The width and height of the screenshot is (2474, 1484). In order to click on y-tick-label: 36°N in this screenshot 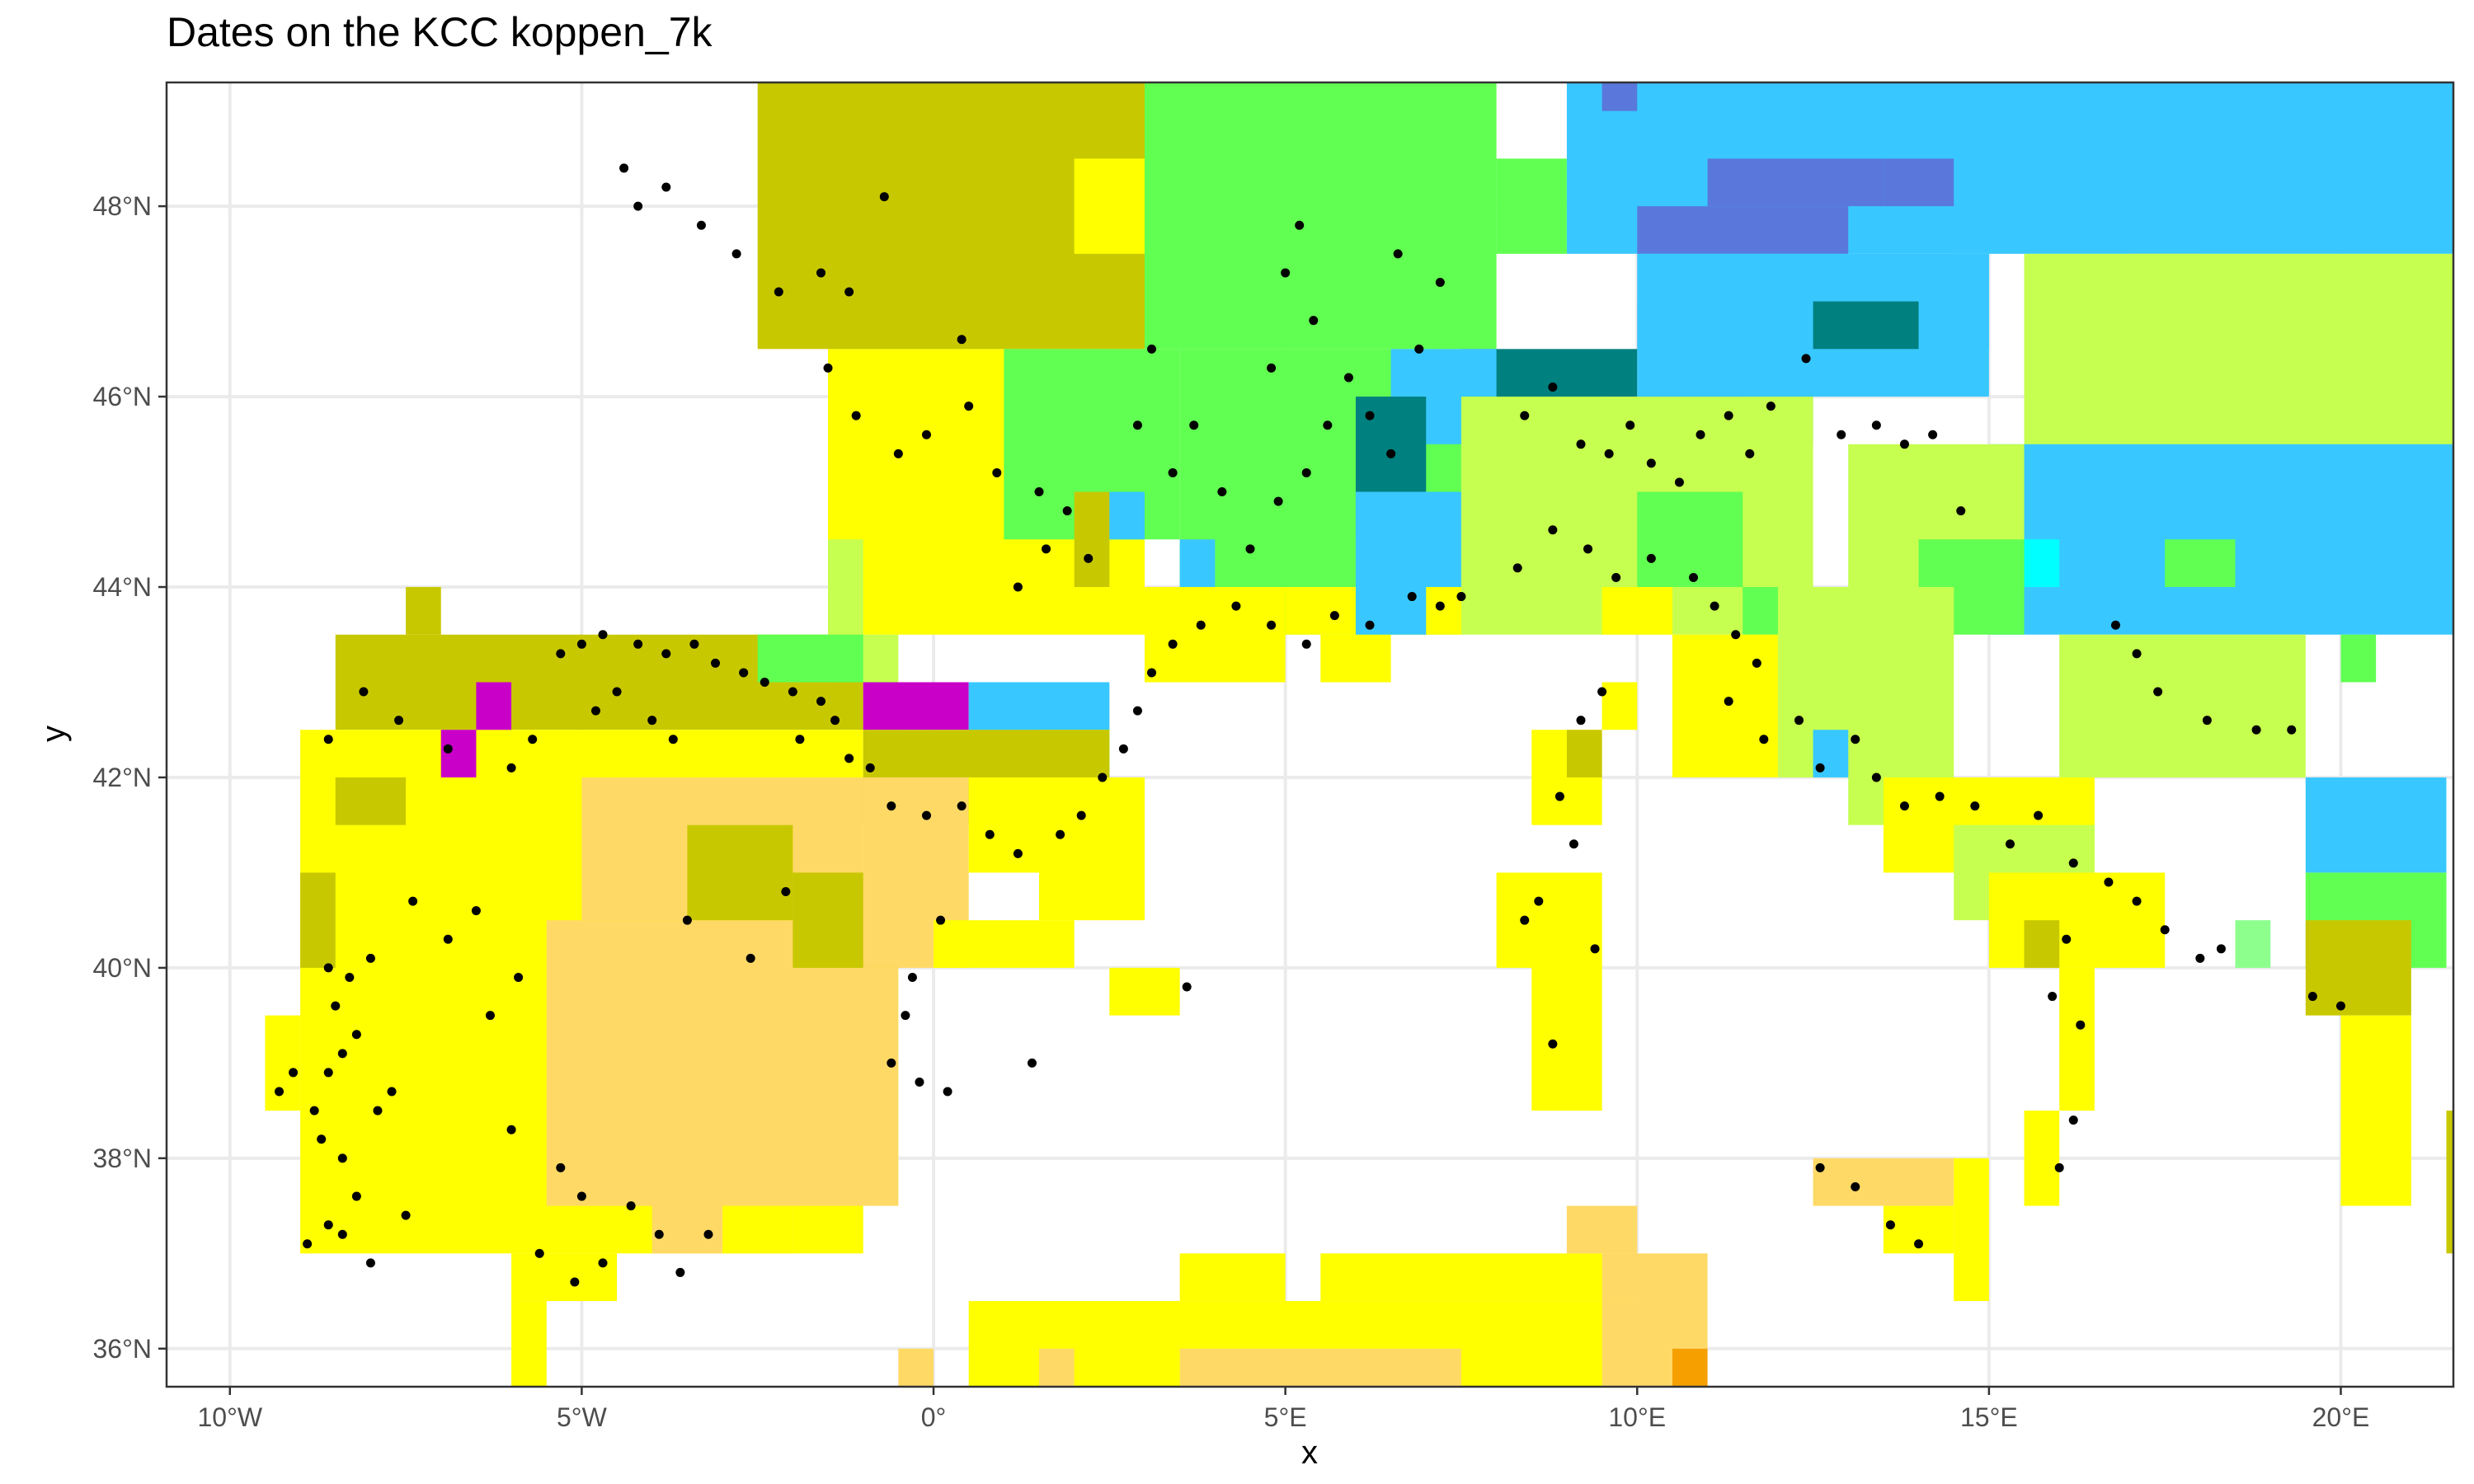, I will do `click(123, 1349)`.